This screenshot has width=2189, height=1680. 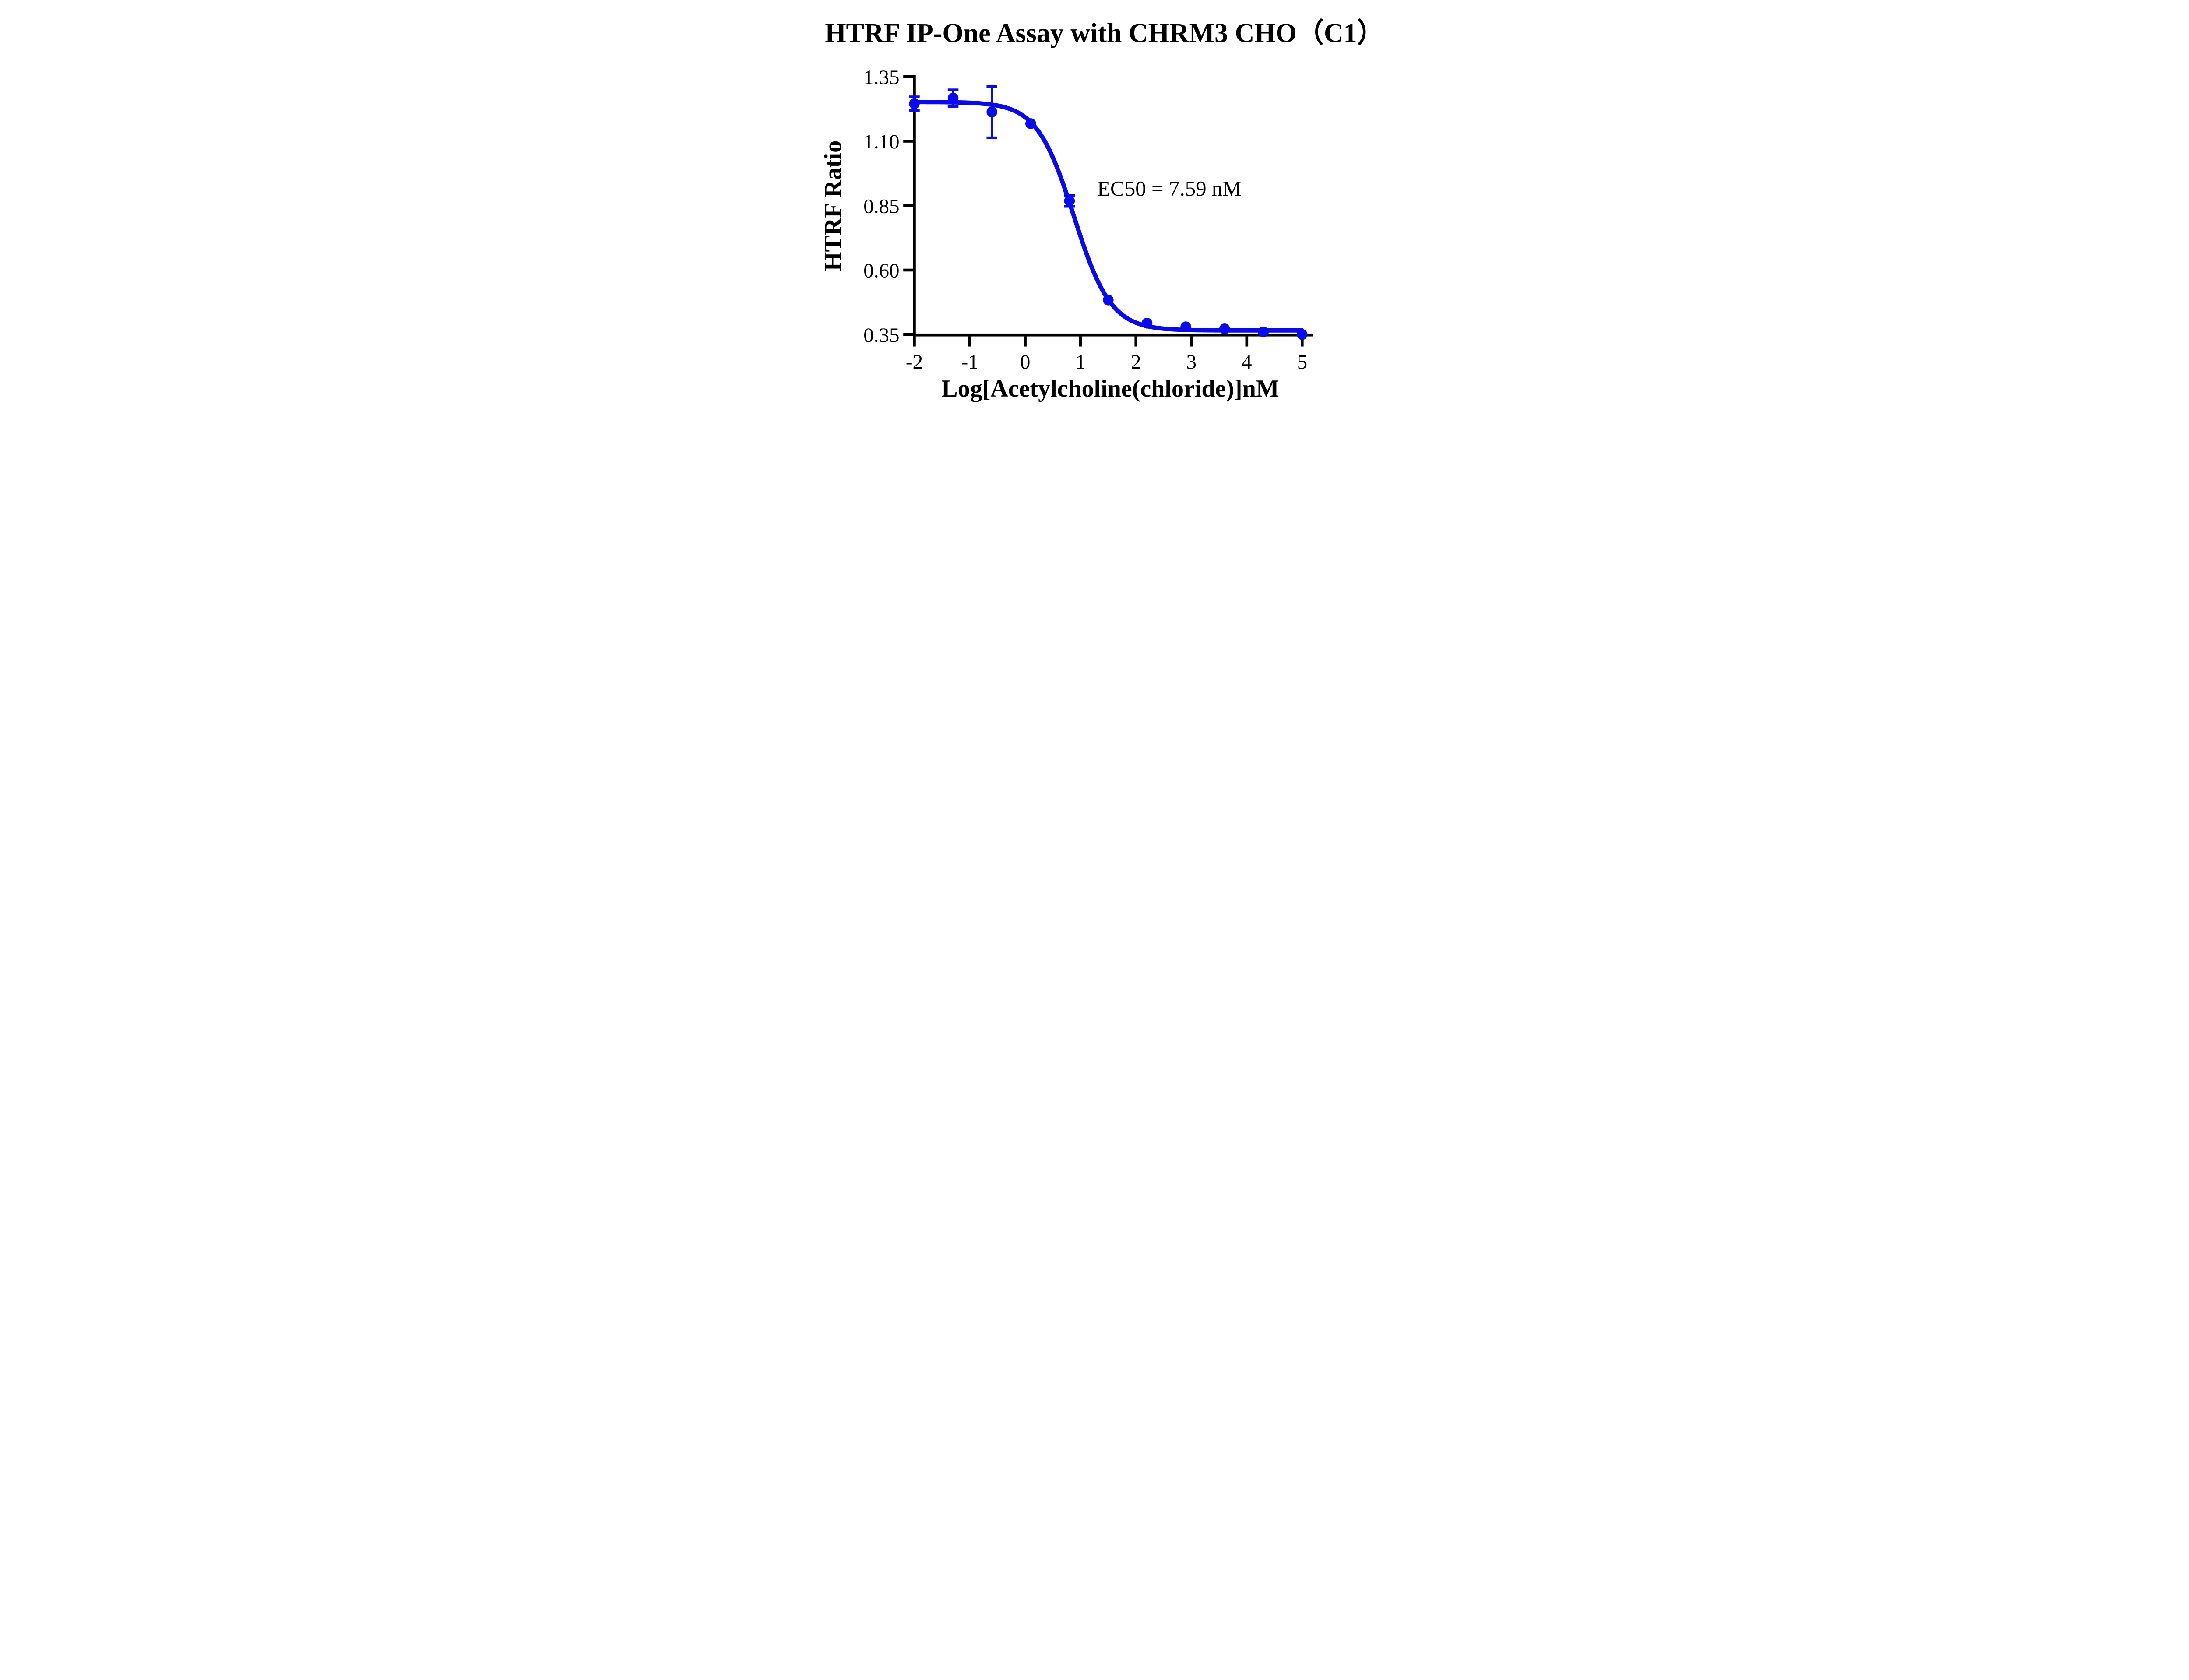 What do you see at coordinates (1303, 362) in the screenshot?
I see `x-tick-label: 5` at bounding box center [1303, 362].